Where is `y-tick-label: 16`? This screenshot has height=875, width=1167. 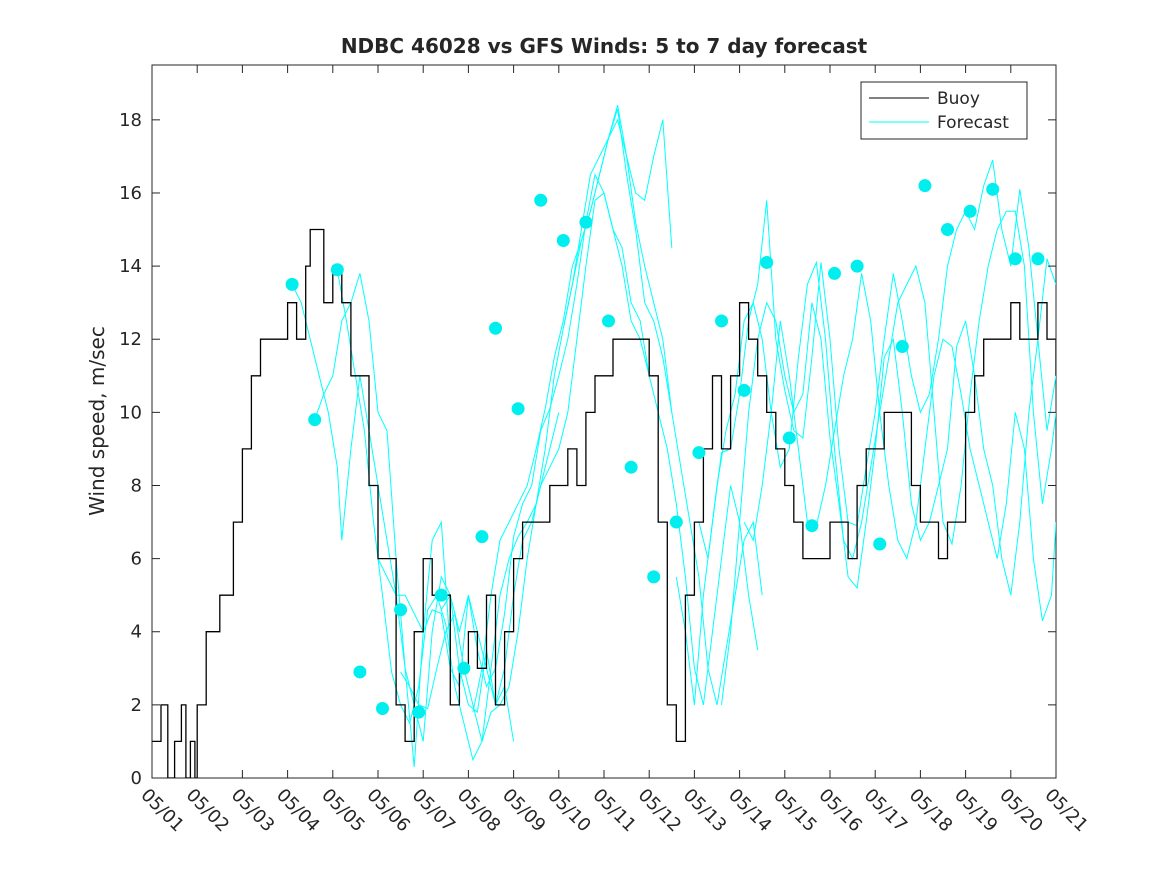
y-tick-label: 16 is located at coordinates (130, 193).